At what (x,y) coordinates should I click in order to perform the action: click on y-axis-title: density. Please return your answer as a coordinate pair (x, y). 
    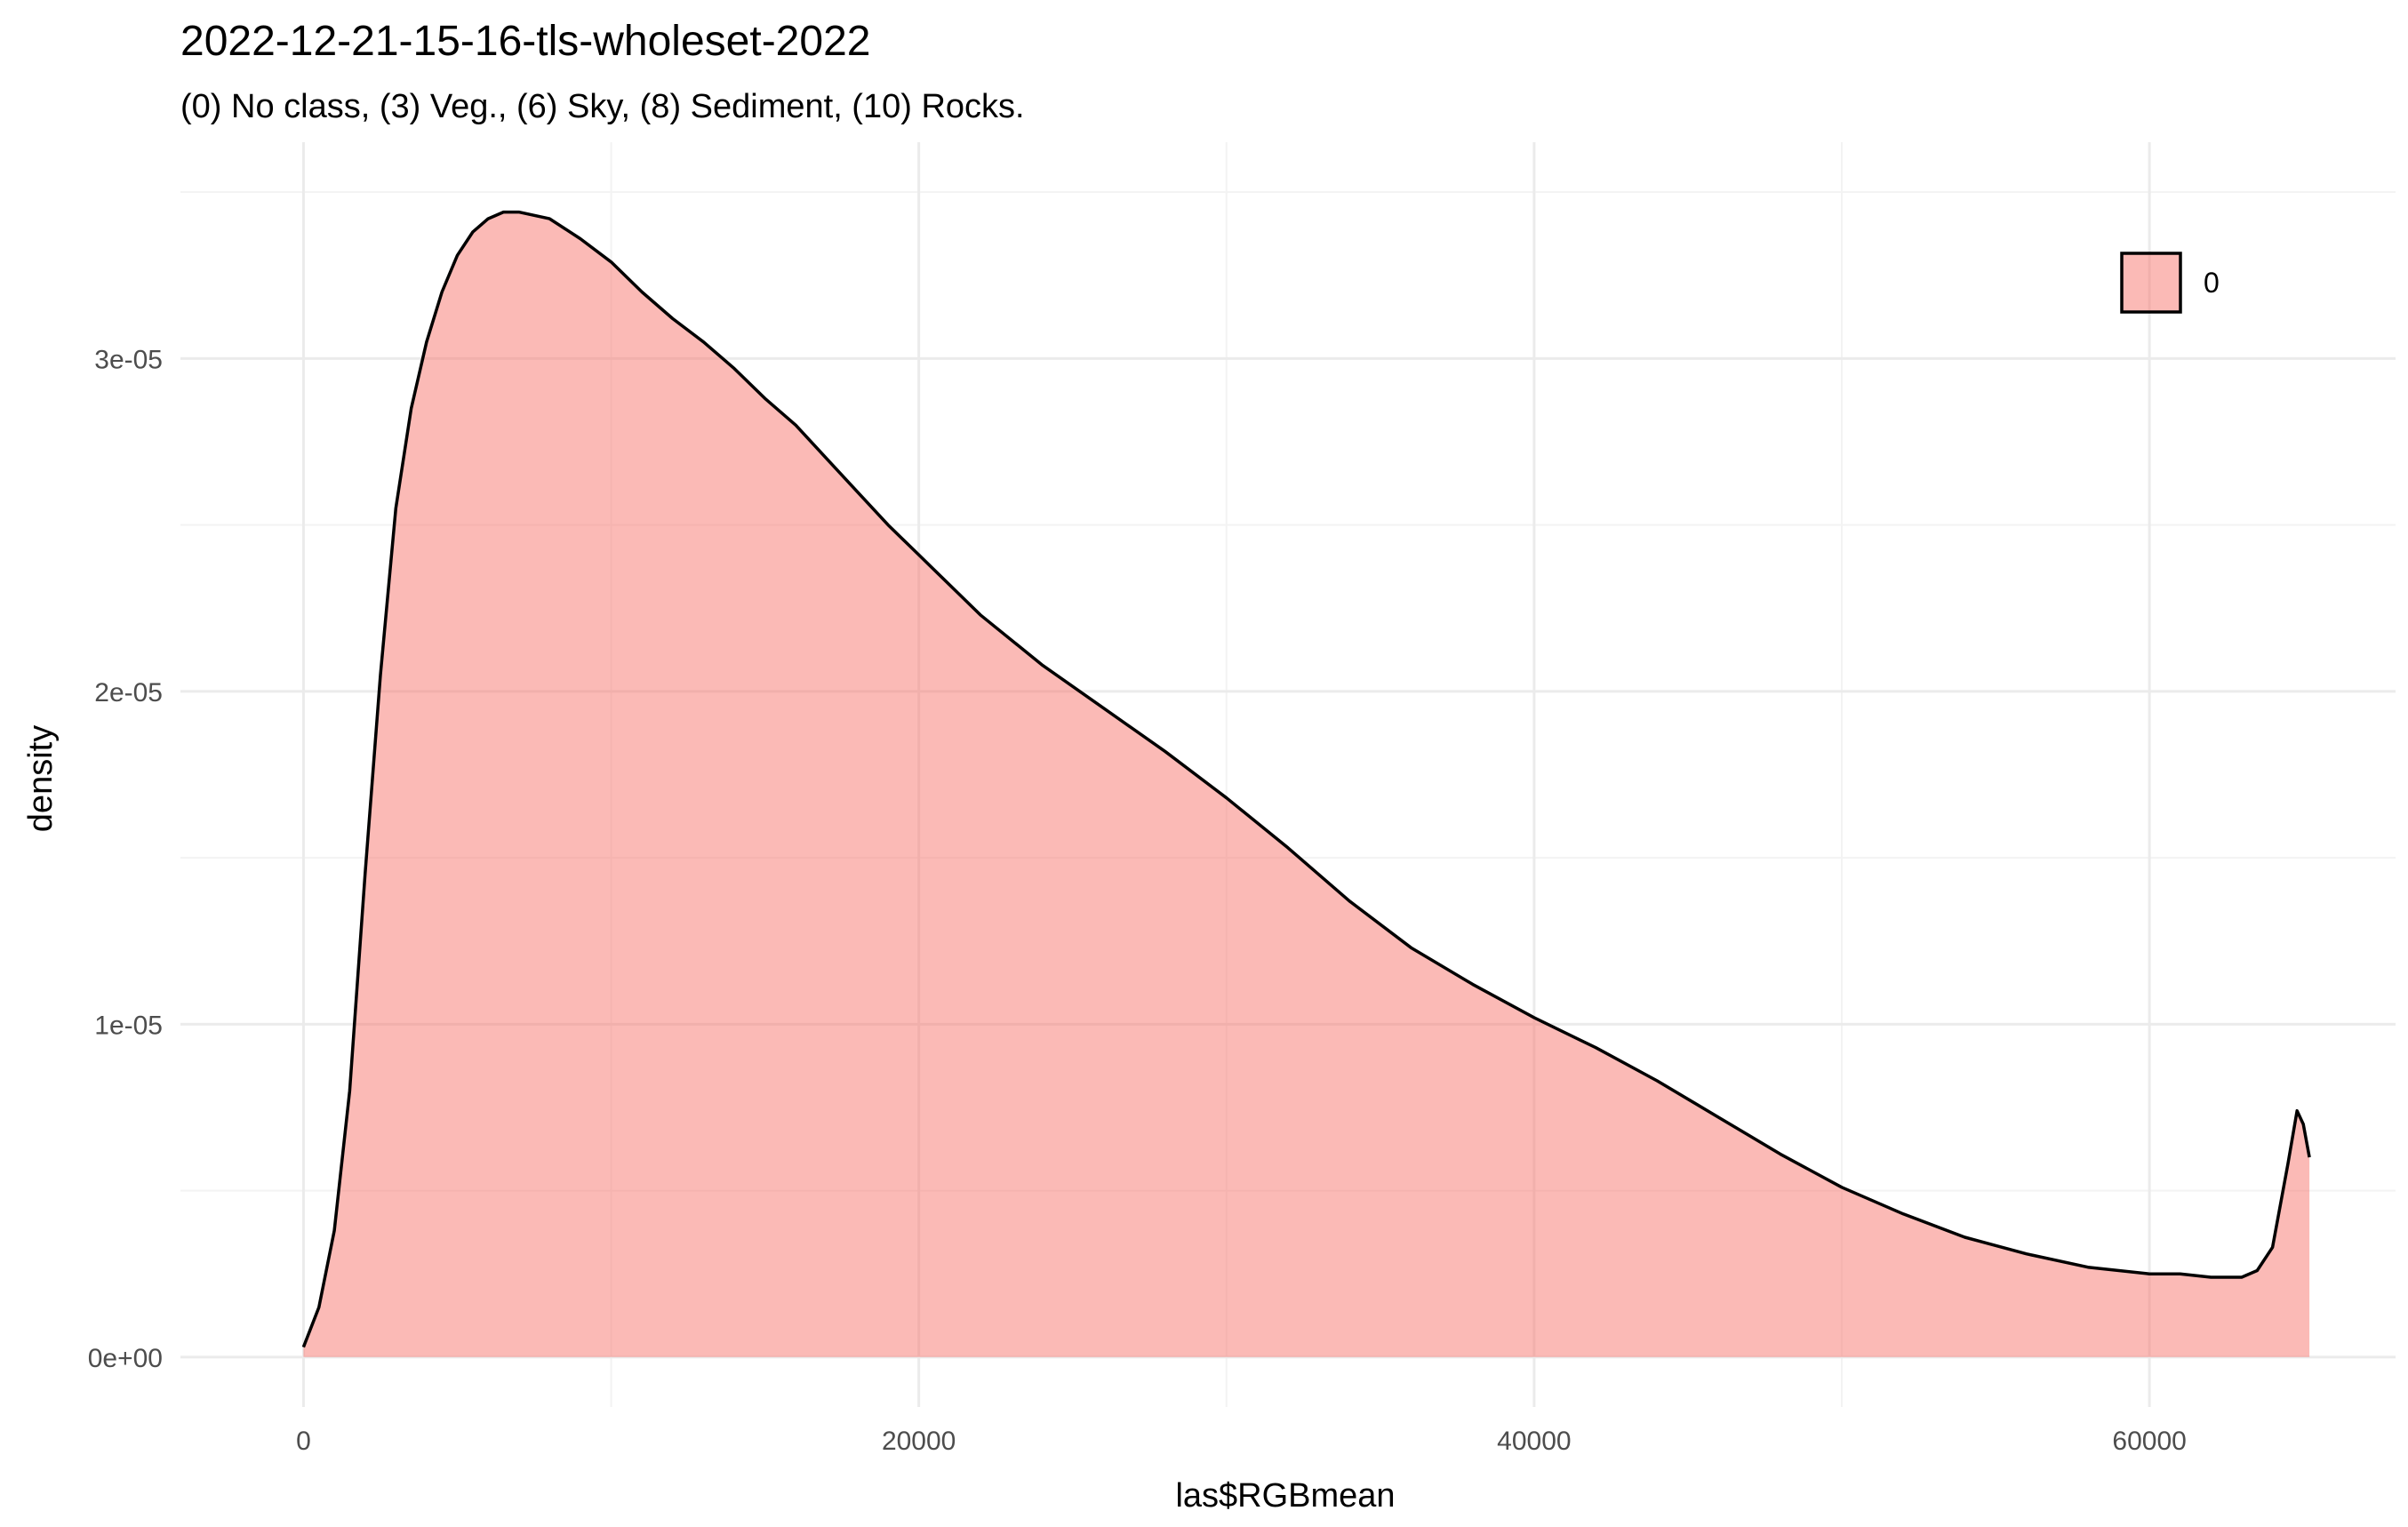
    Looking at the image, I should click on (41, 778).